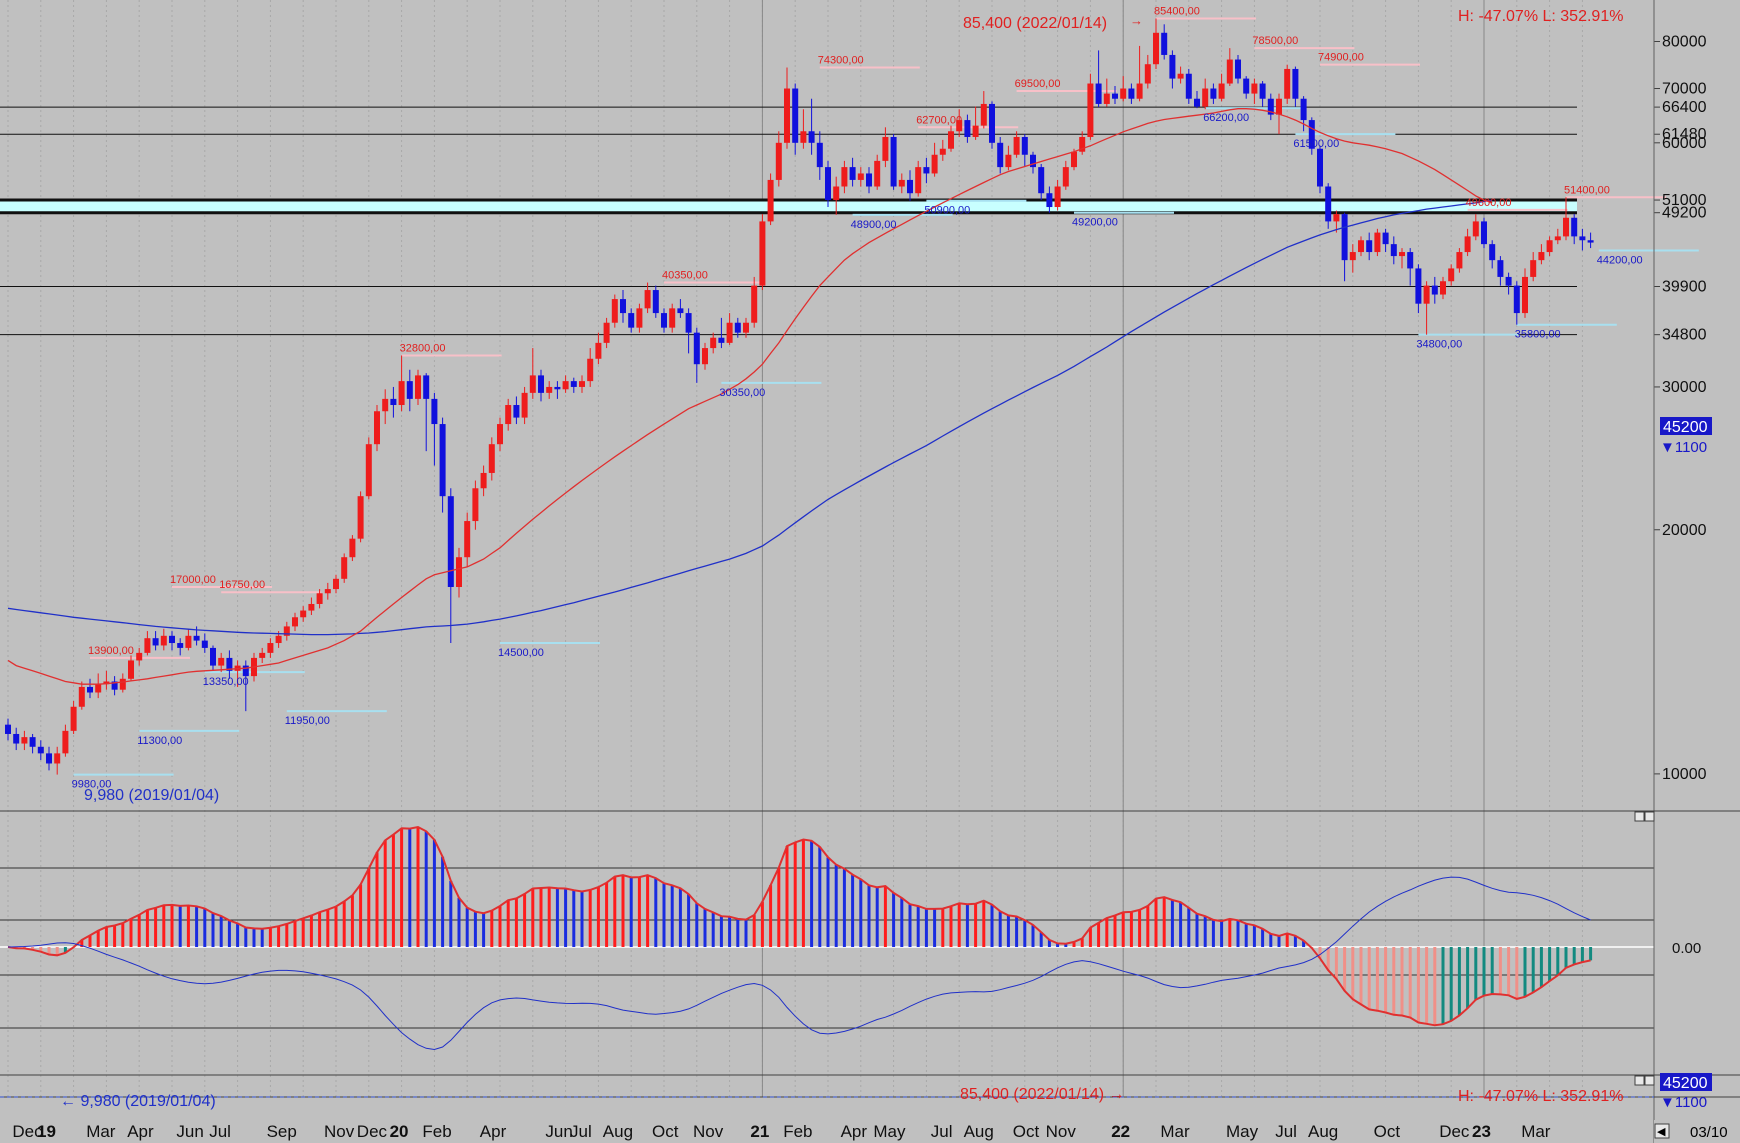  What do you see at coordinates (1684, 107) in the screenshot?
I see `axis-tick-label: 66400` at bounding box center [1684, 107].